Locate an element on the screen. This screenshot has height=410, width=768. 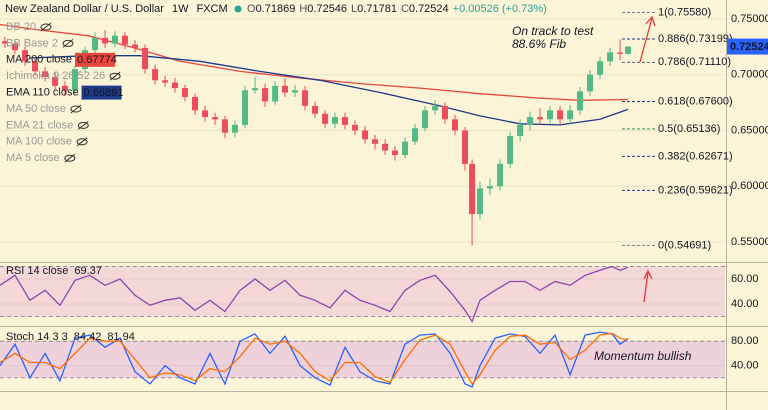
price-tag is located at coordinates (747, 46).